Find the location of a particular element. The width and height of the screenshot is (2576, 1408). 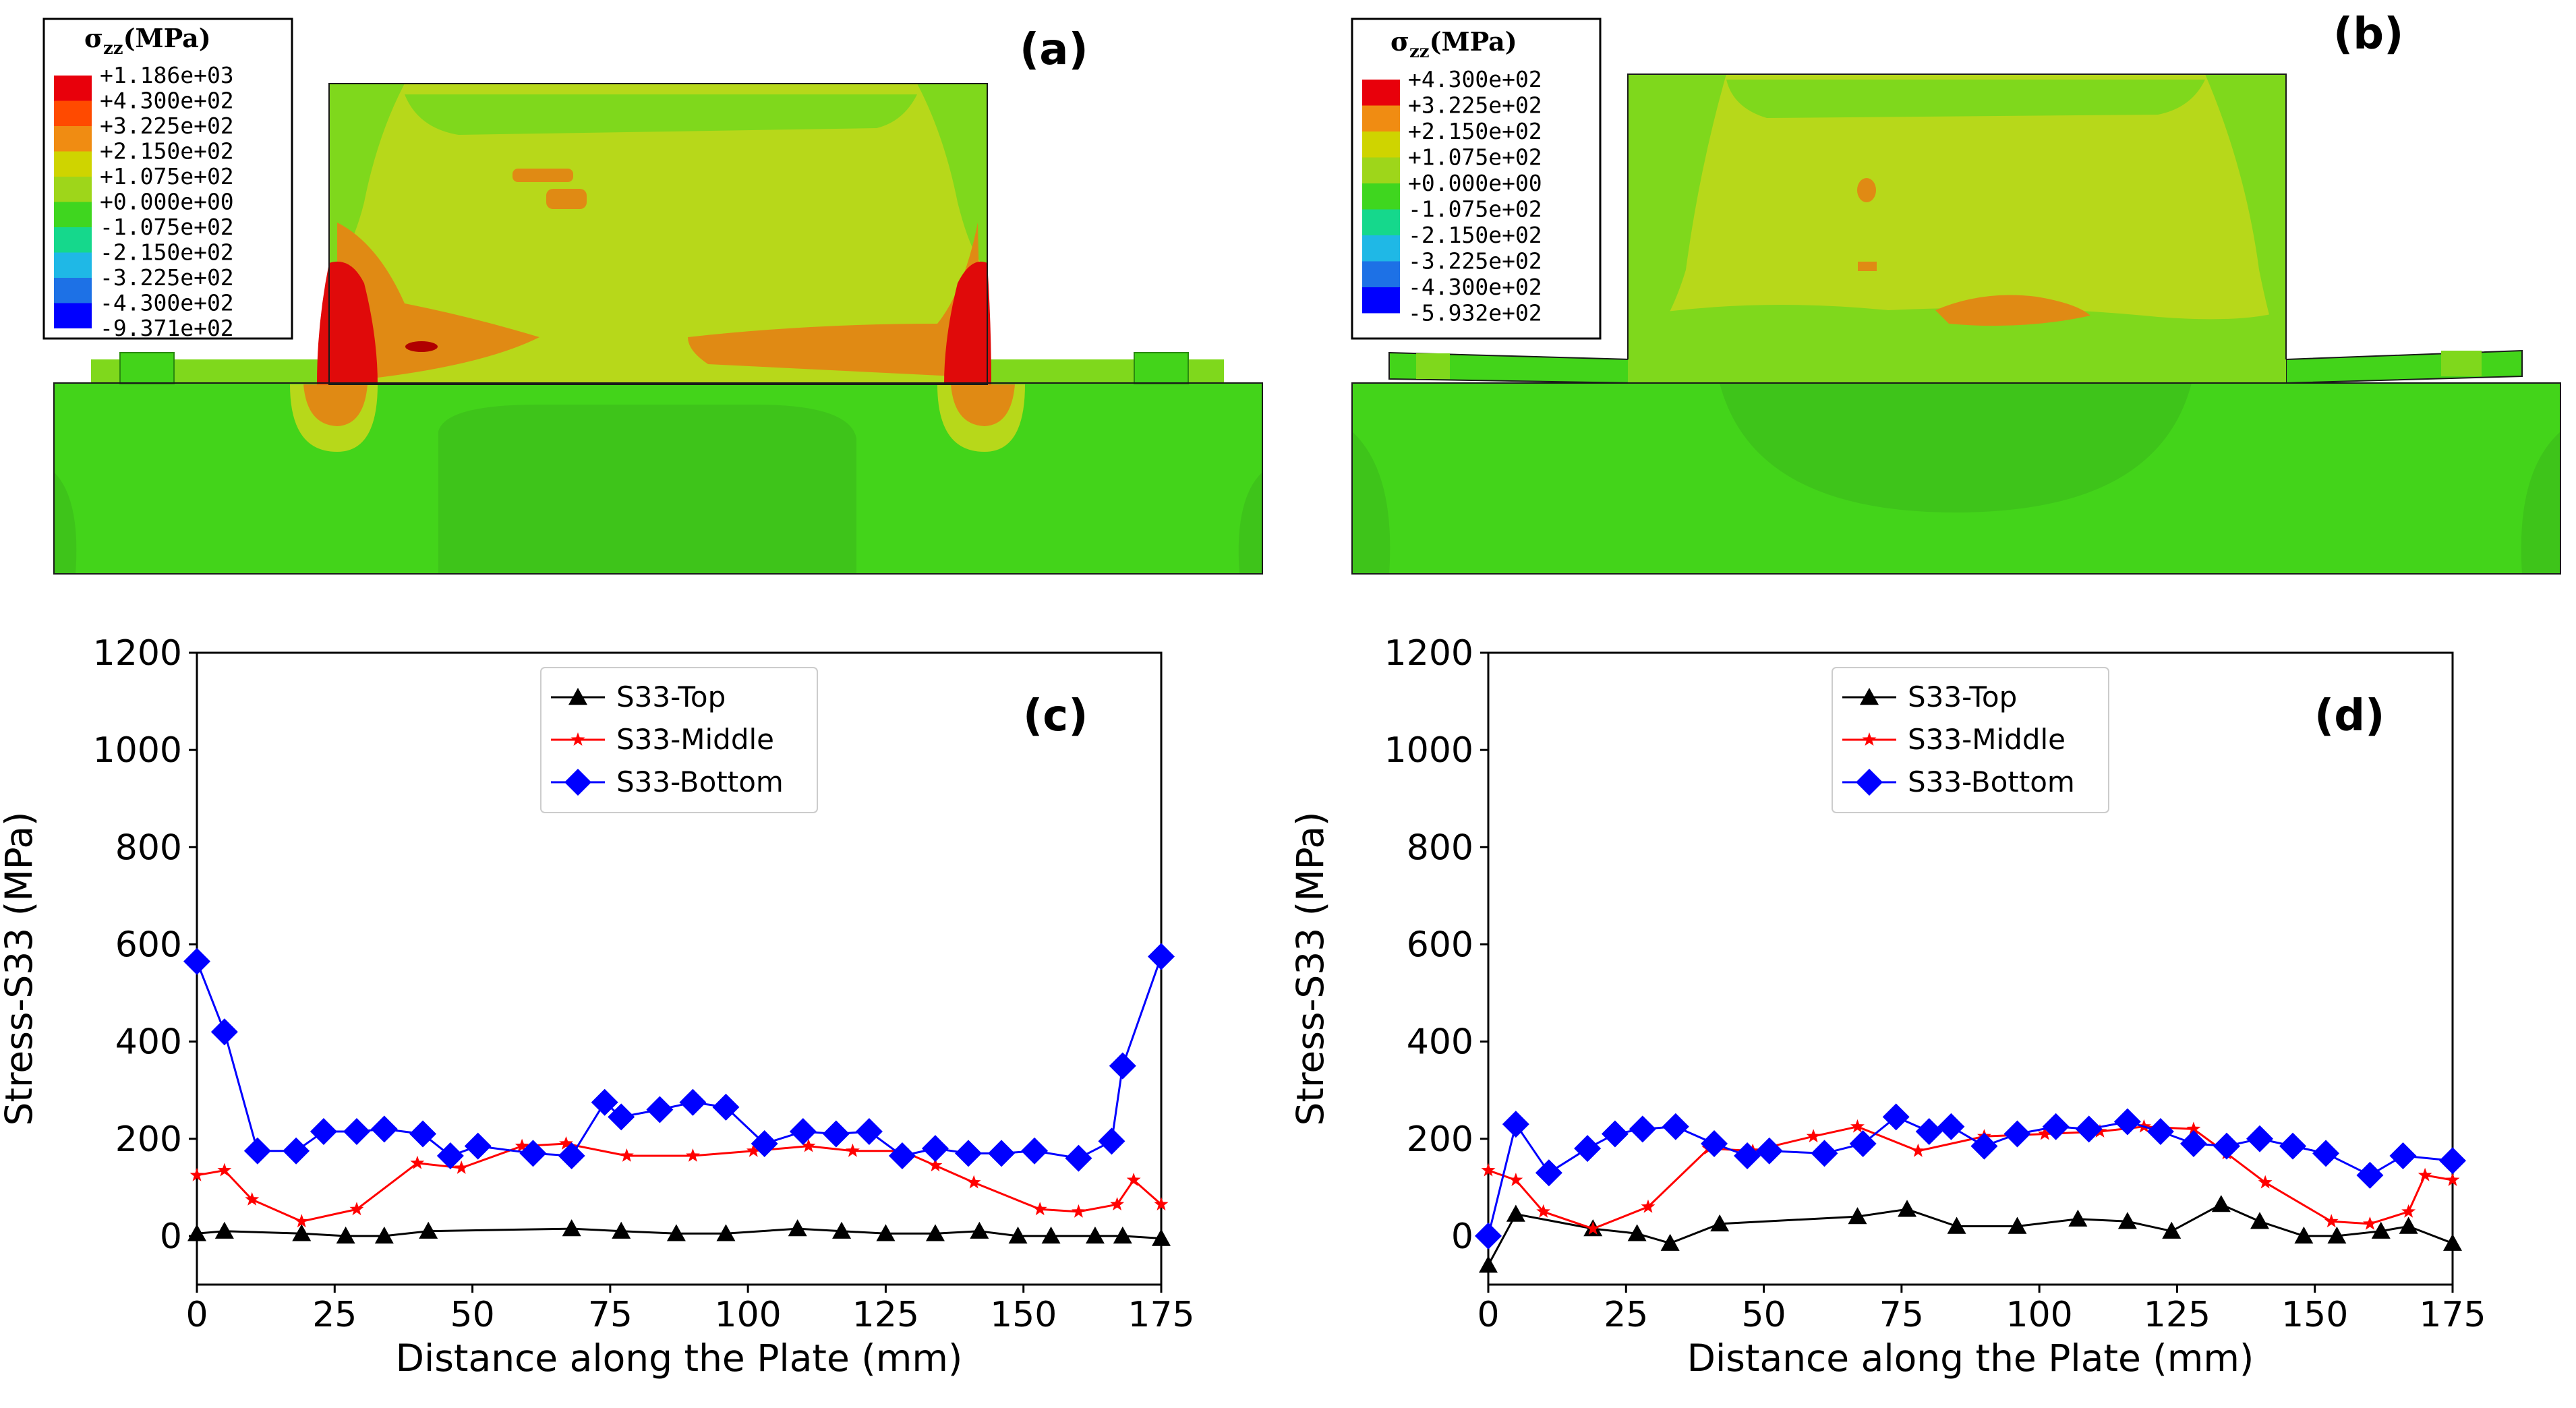

peak-right-a is located at coordinates (967, 323).